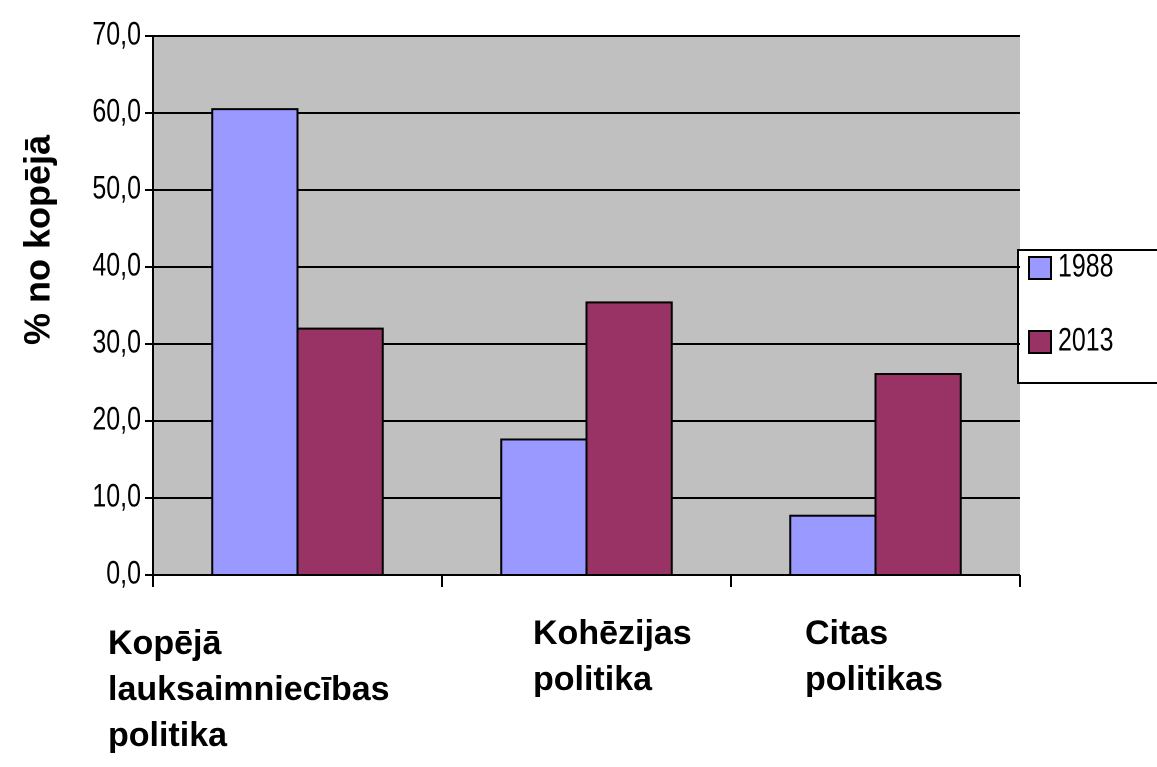 The image size is (1157, 767). I want to click on legend-label: 2013, so click(1086, 341).